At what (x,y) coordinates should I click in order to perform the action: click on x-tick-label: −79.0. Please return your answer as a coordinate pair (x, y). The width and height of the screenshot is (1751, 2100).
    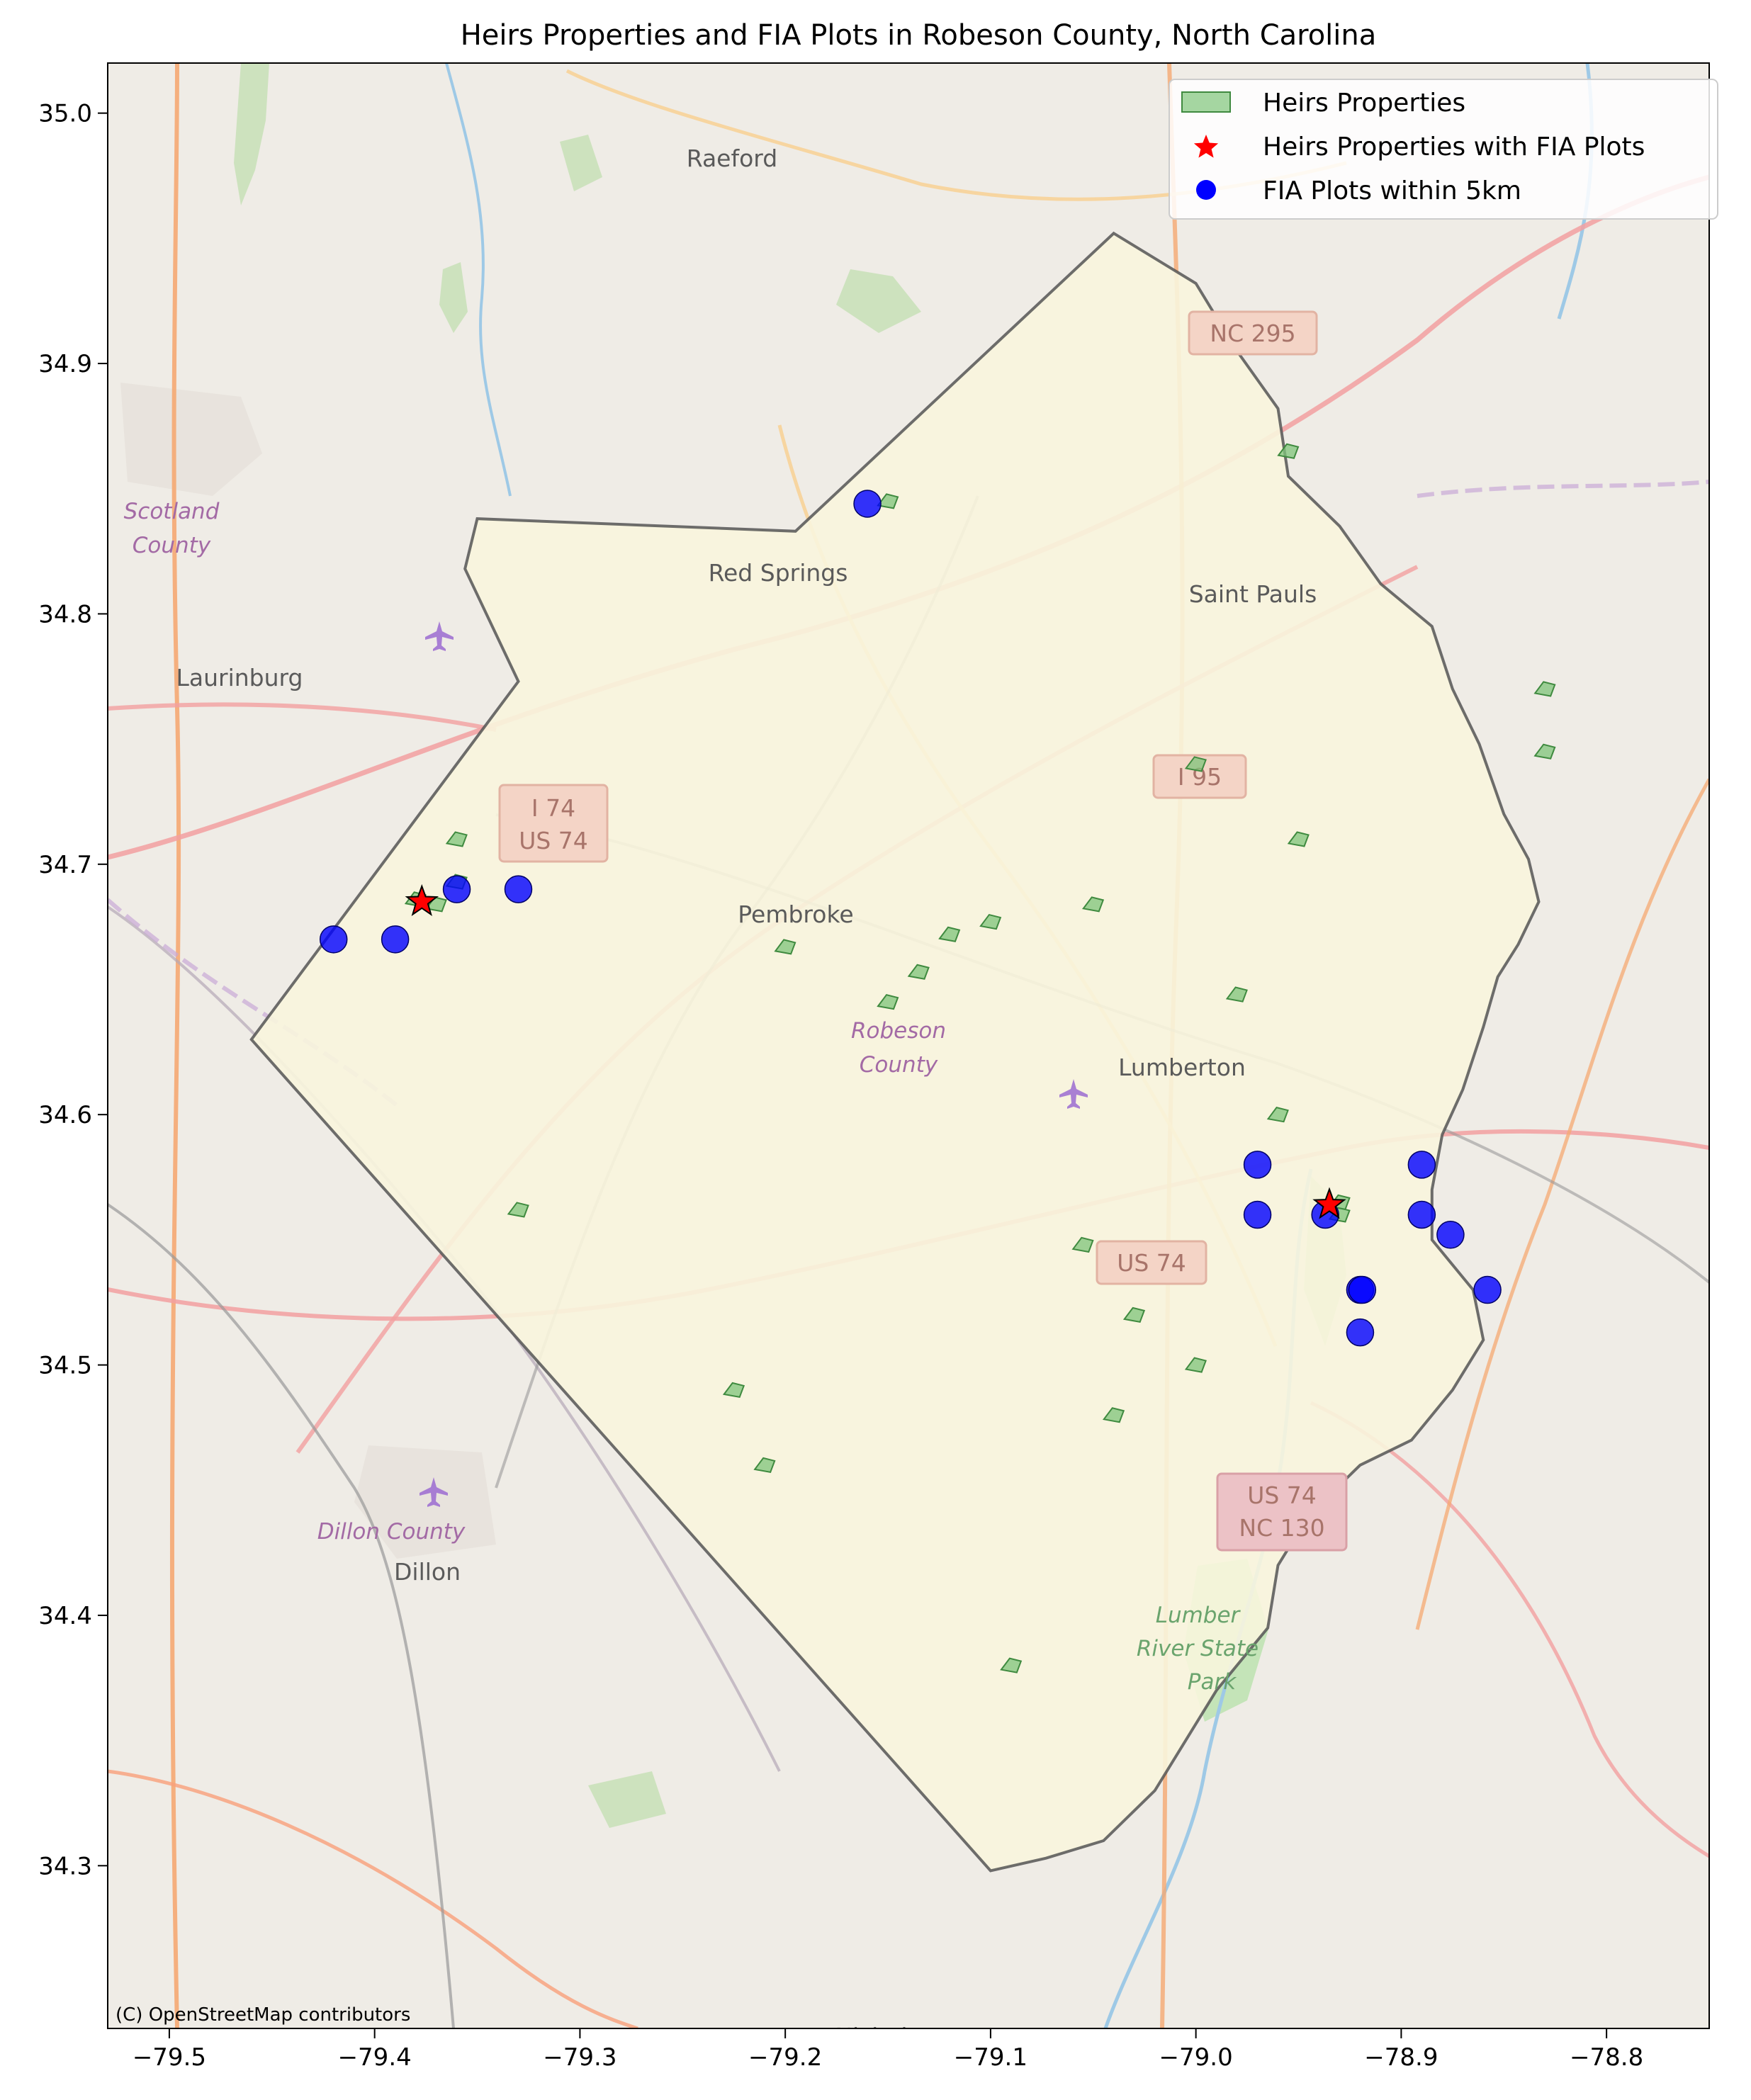
    Looking at the image, I should click on (1196, 2058).